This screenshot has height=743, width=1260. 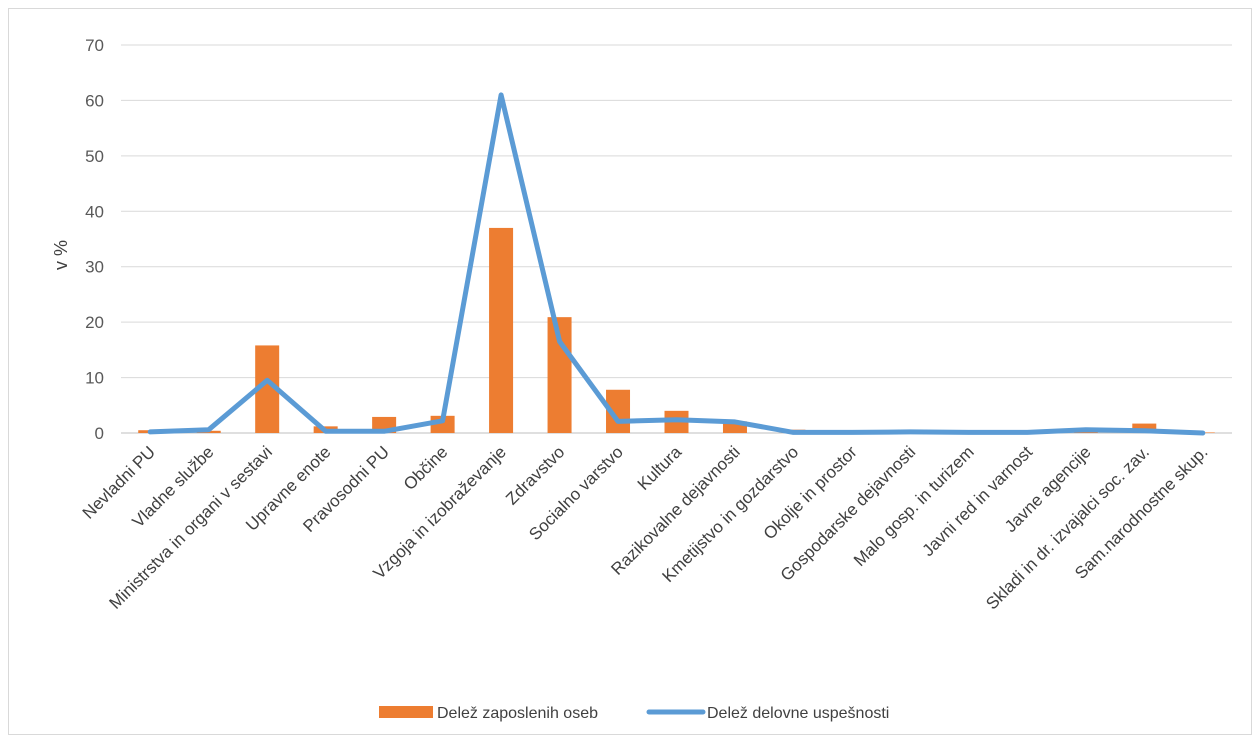 What do you see at coordinates (660, 468) in the screenshot?
I see `x-tick-label: Kultura` at bounding box center [660, 468].